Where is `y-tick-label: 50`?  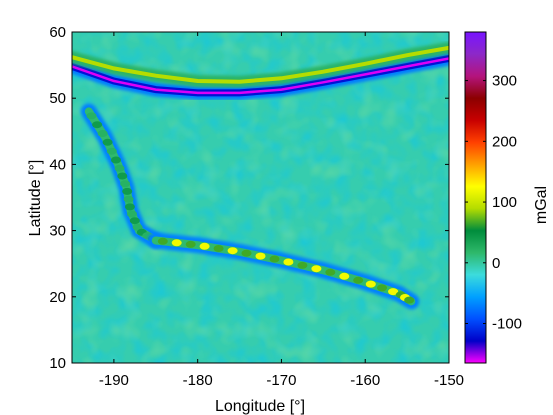
y-tick-label: 50 is located at coordinates (57, 98).